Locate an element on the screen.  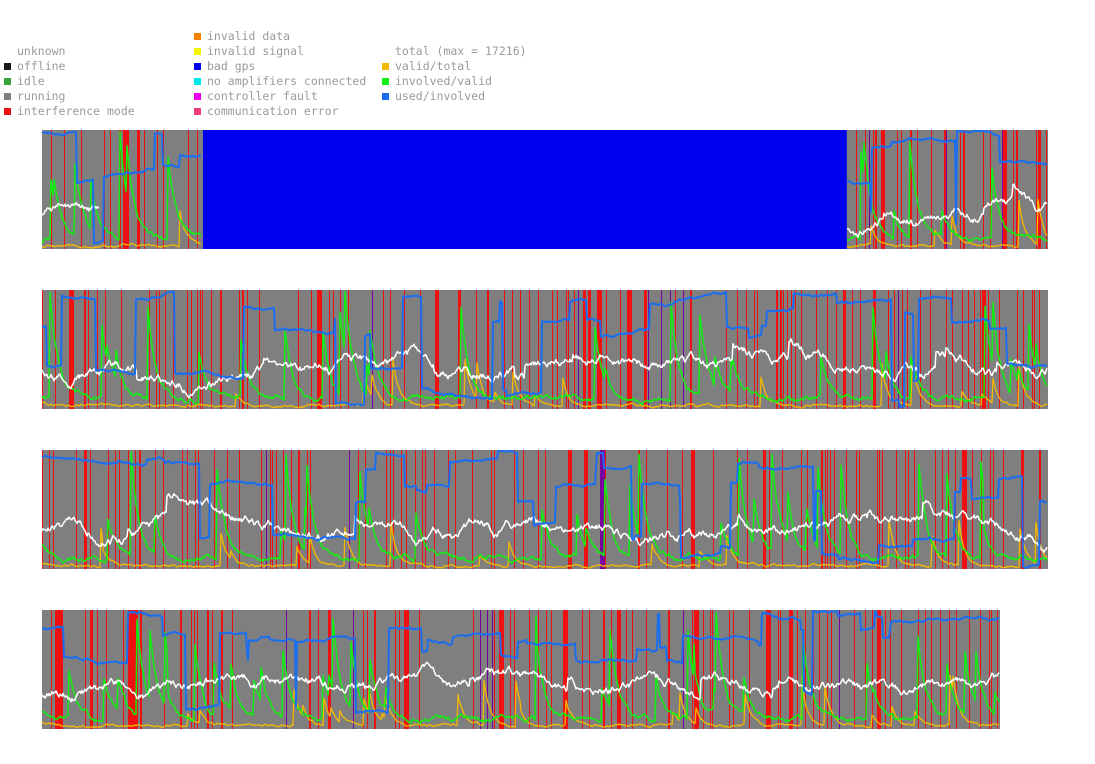
used-involved-line is located at coordinates (520, 662).